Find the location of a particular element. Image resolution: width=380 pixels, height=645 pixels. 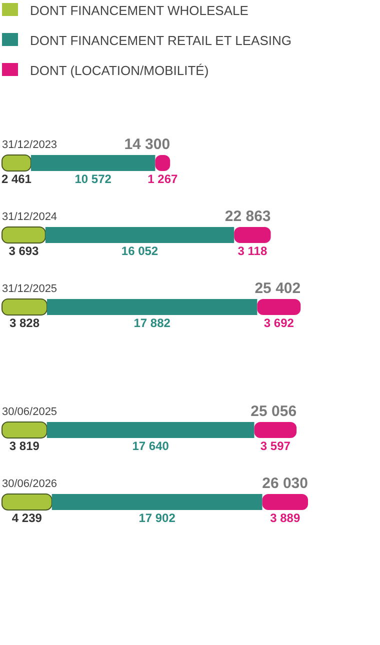

data-label: 2 461 is located at coordinates (16, 179).